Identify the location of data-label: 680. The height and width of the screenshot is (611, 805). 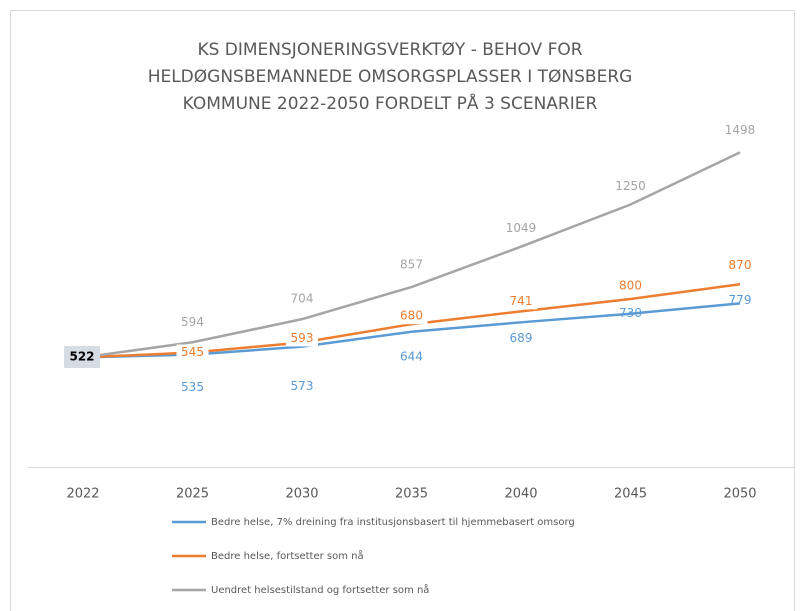
(411, 316).